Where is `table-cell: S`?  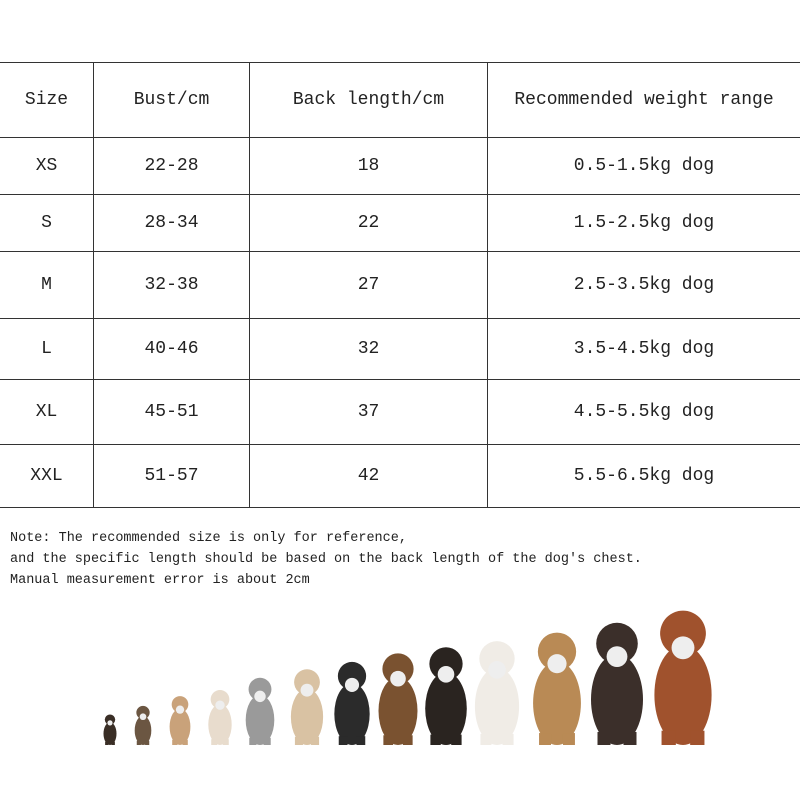
table-cell: S is located at coordinates (47, 223).